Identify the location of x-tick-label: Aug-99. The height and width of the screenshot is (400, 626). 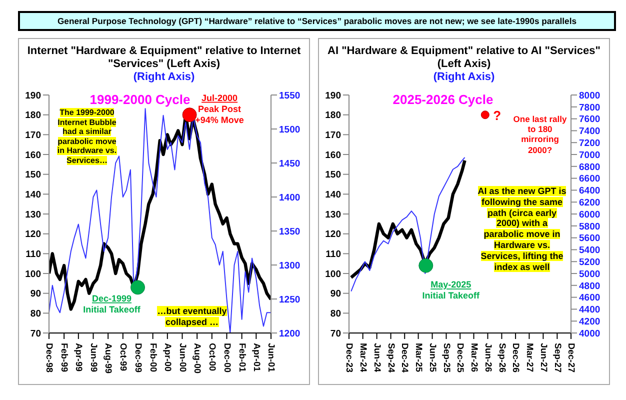
(109, 358).